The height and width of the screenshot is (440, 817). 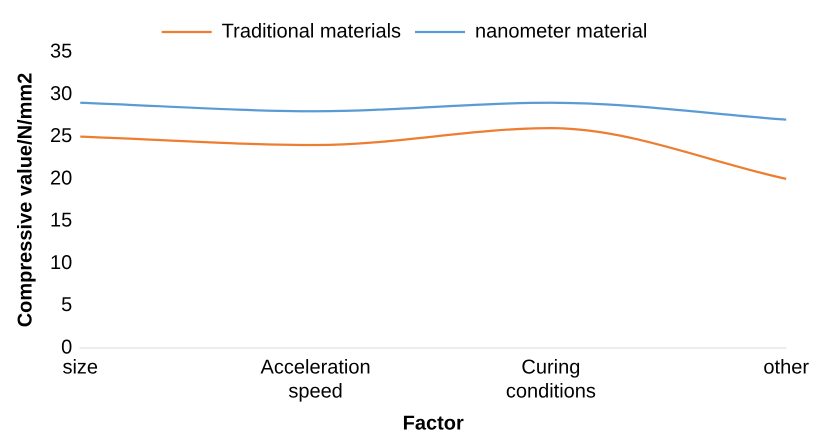 What do you see at coordinates (561, 31) in the screenshot?
I see `legend-label: nanometer material` at bounding box center [561, 31].